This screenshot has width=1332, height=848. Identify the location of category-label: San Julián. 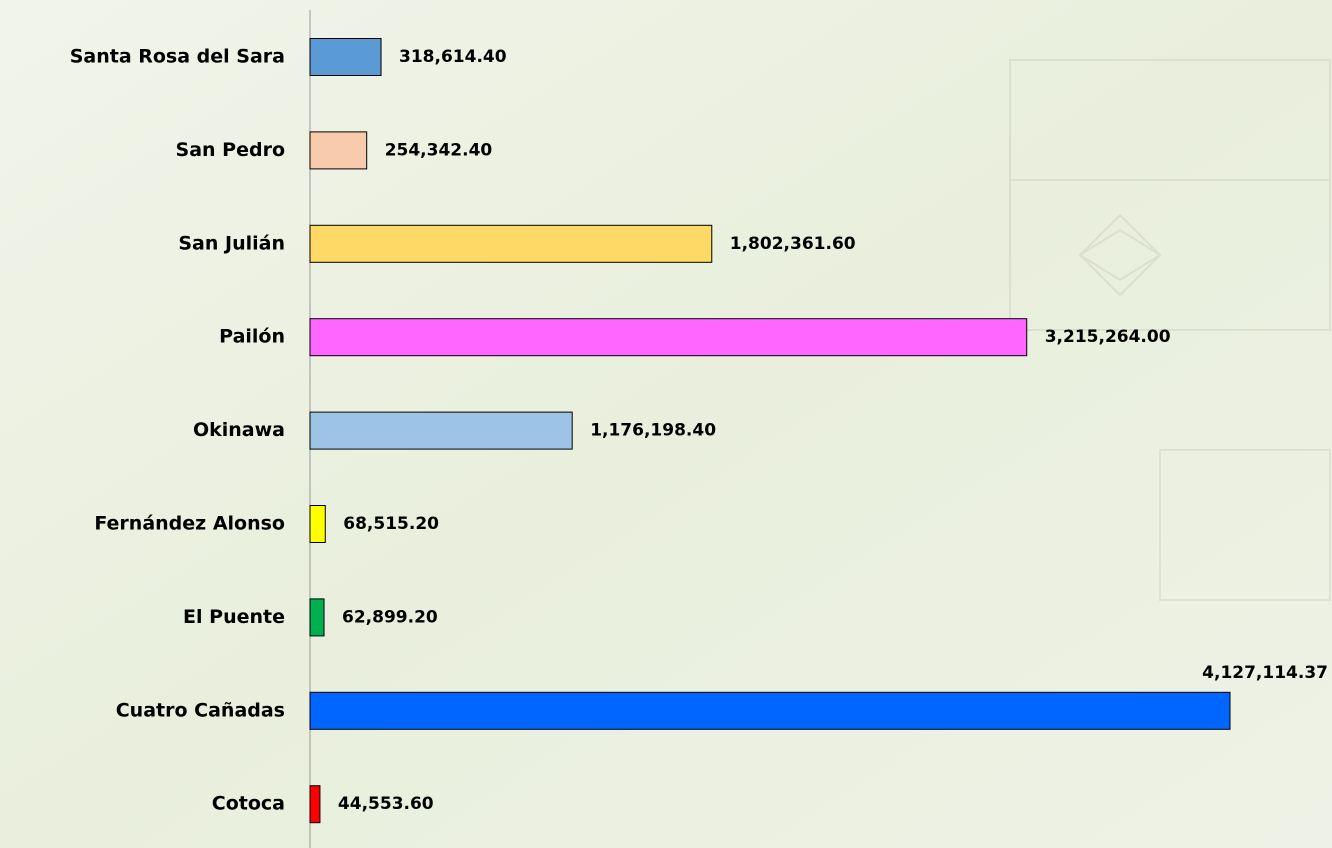
(231, 243).